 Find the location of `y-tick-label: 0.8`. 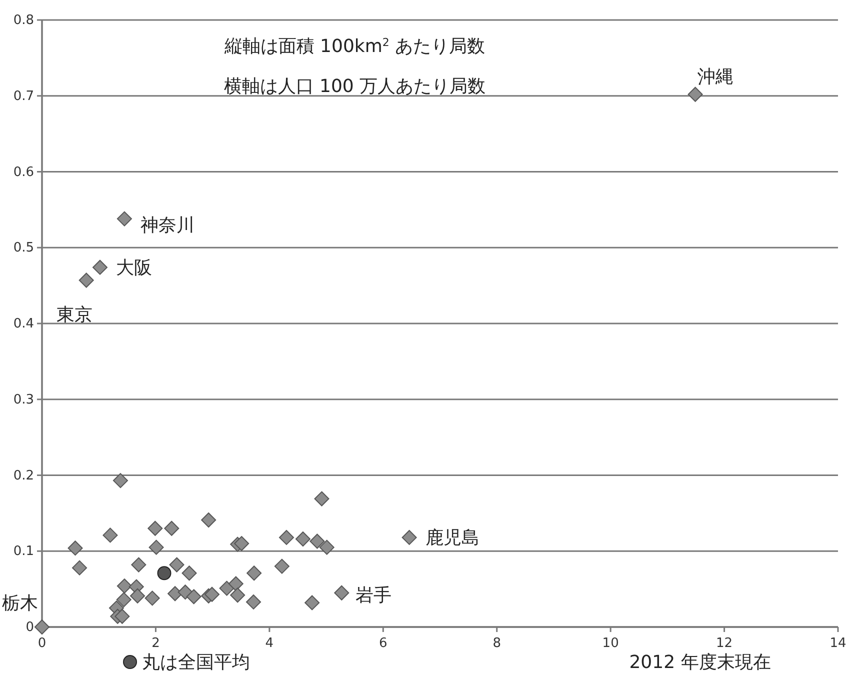

y-tick-label: 0.8 is located at coordinates (23, 20).